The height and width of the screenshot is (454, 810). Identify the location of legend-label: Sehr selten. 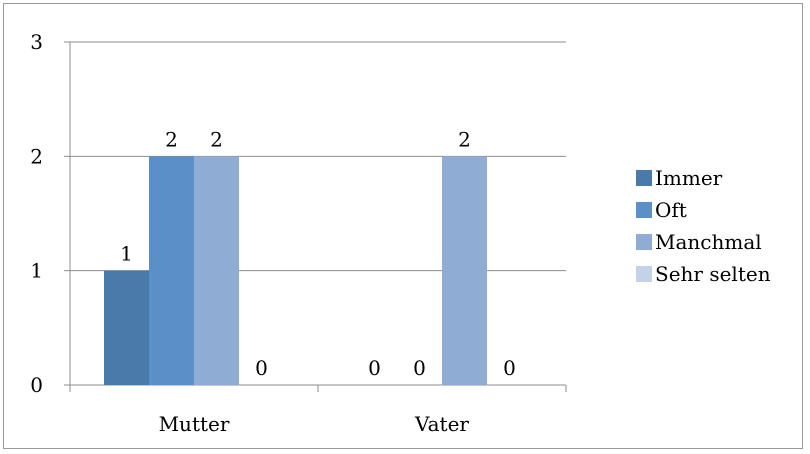
(713, 274).